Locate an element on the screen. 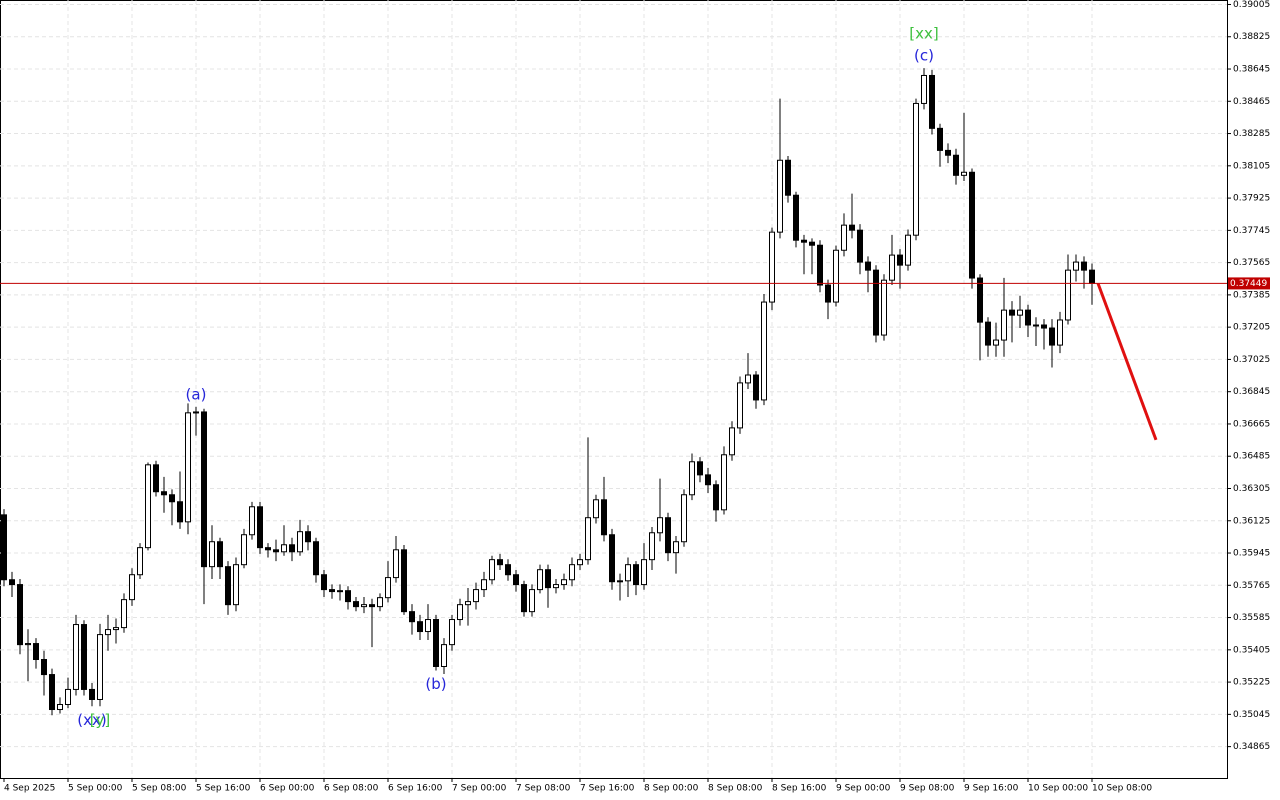 This screenshot has height=800, width=1280. x-tick-label: 10 Sep 00:00 is located at coordinates (1058, 789).